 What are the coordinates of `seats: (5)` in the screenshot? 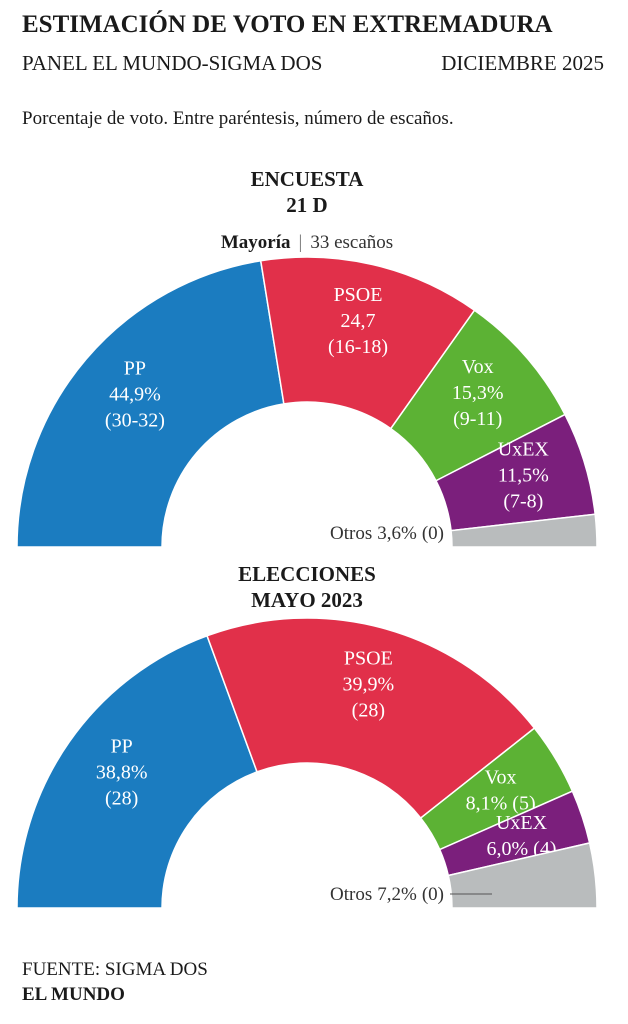 It's located at (523, 803).